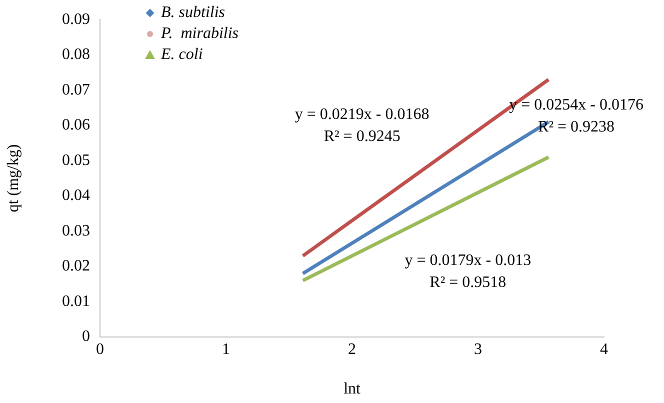  Describe the element at coordinates (76, 89) in the screenshot. I see `y-tick-label: 0.07` at that location.